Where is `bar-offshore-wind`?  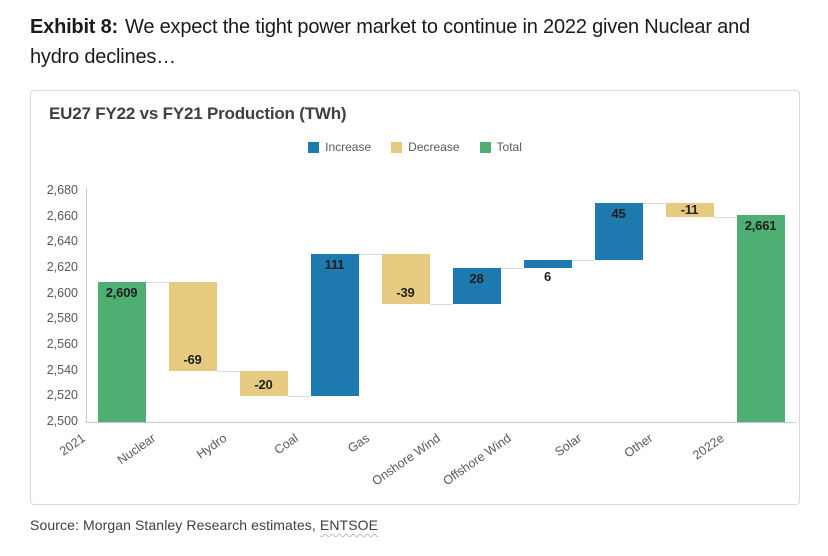
bar-offshore-wind is located at coordinates (547, 264).